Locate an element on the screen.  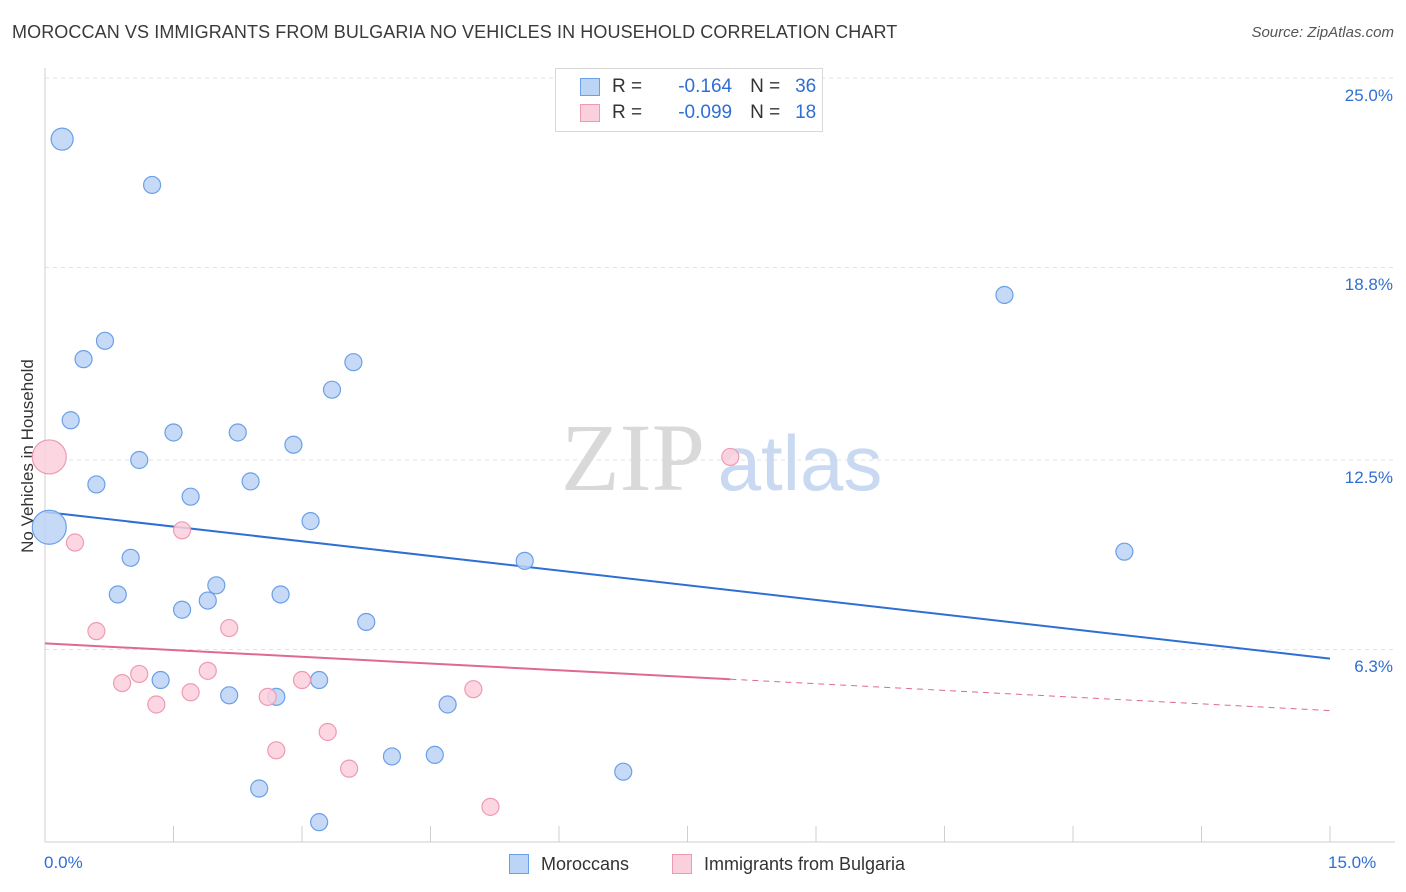
x-tick-label-min: 0.0% is located at coordinates (63, 862).